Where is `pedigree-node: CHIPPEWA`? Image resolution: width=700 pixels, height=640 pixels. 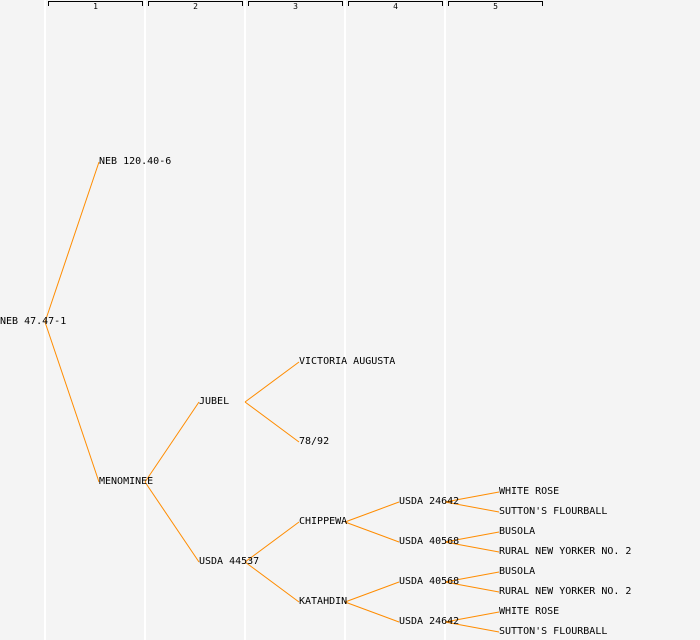
pedigree-node: CHIPPEWA is located at coordinates (323, 521).